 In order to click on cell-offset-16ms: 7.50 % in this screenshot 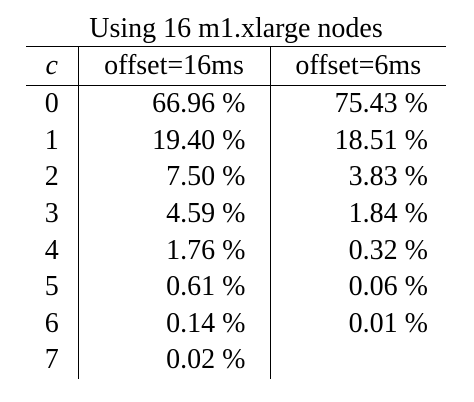, I will do `click(173, 177)`.